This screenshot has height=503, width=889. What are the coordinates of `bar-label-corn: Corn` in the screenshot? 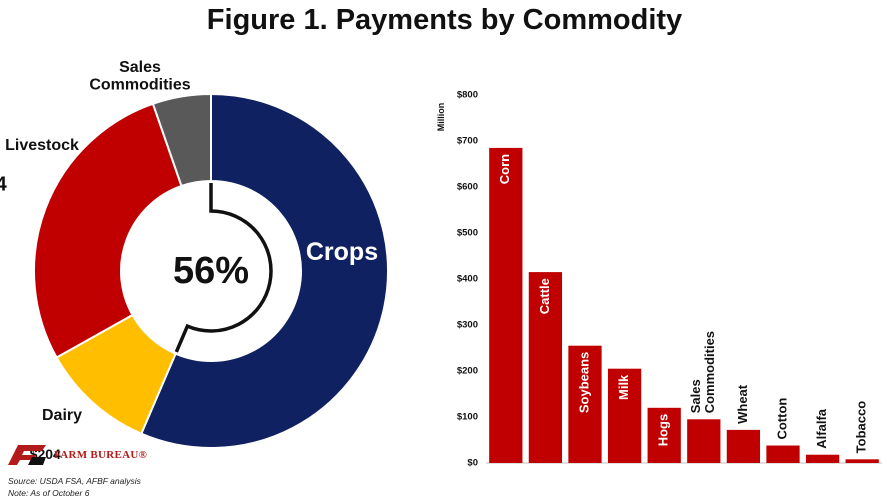 It's located at (504, 169).